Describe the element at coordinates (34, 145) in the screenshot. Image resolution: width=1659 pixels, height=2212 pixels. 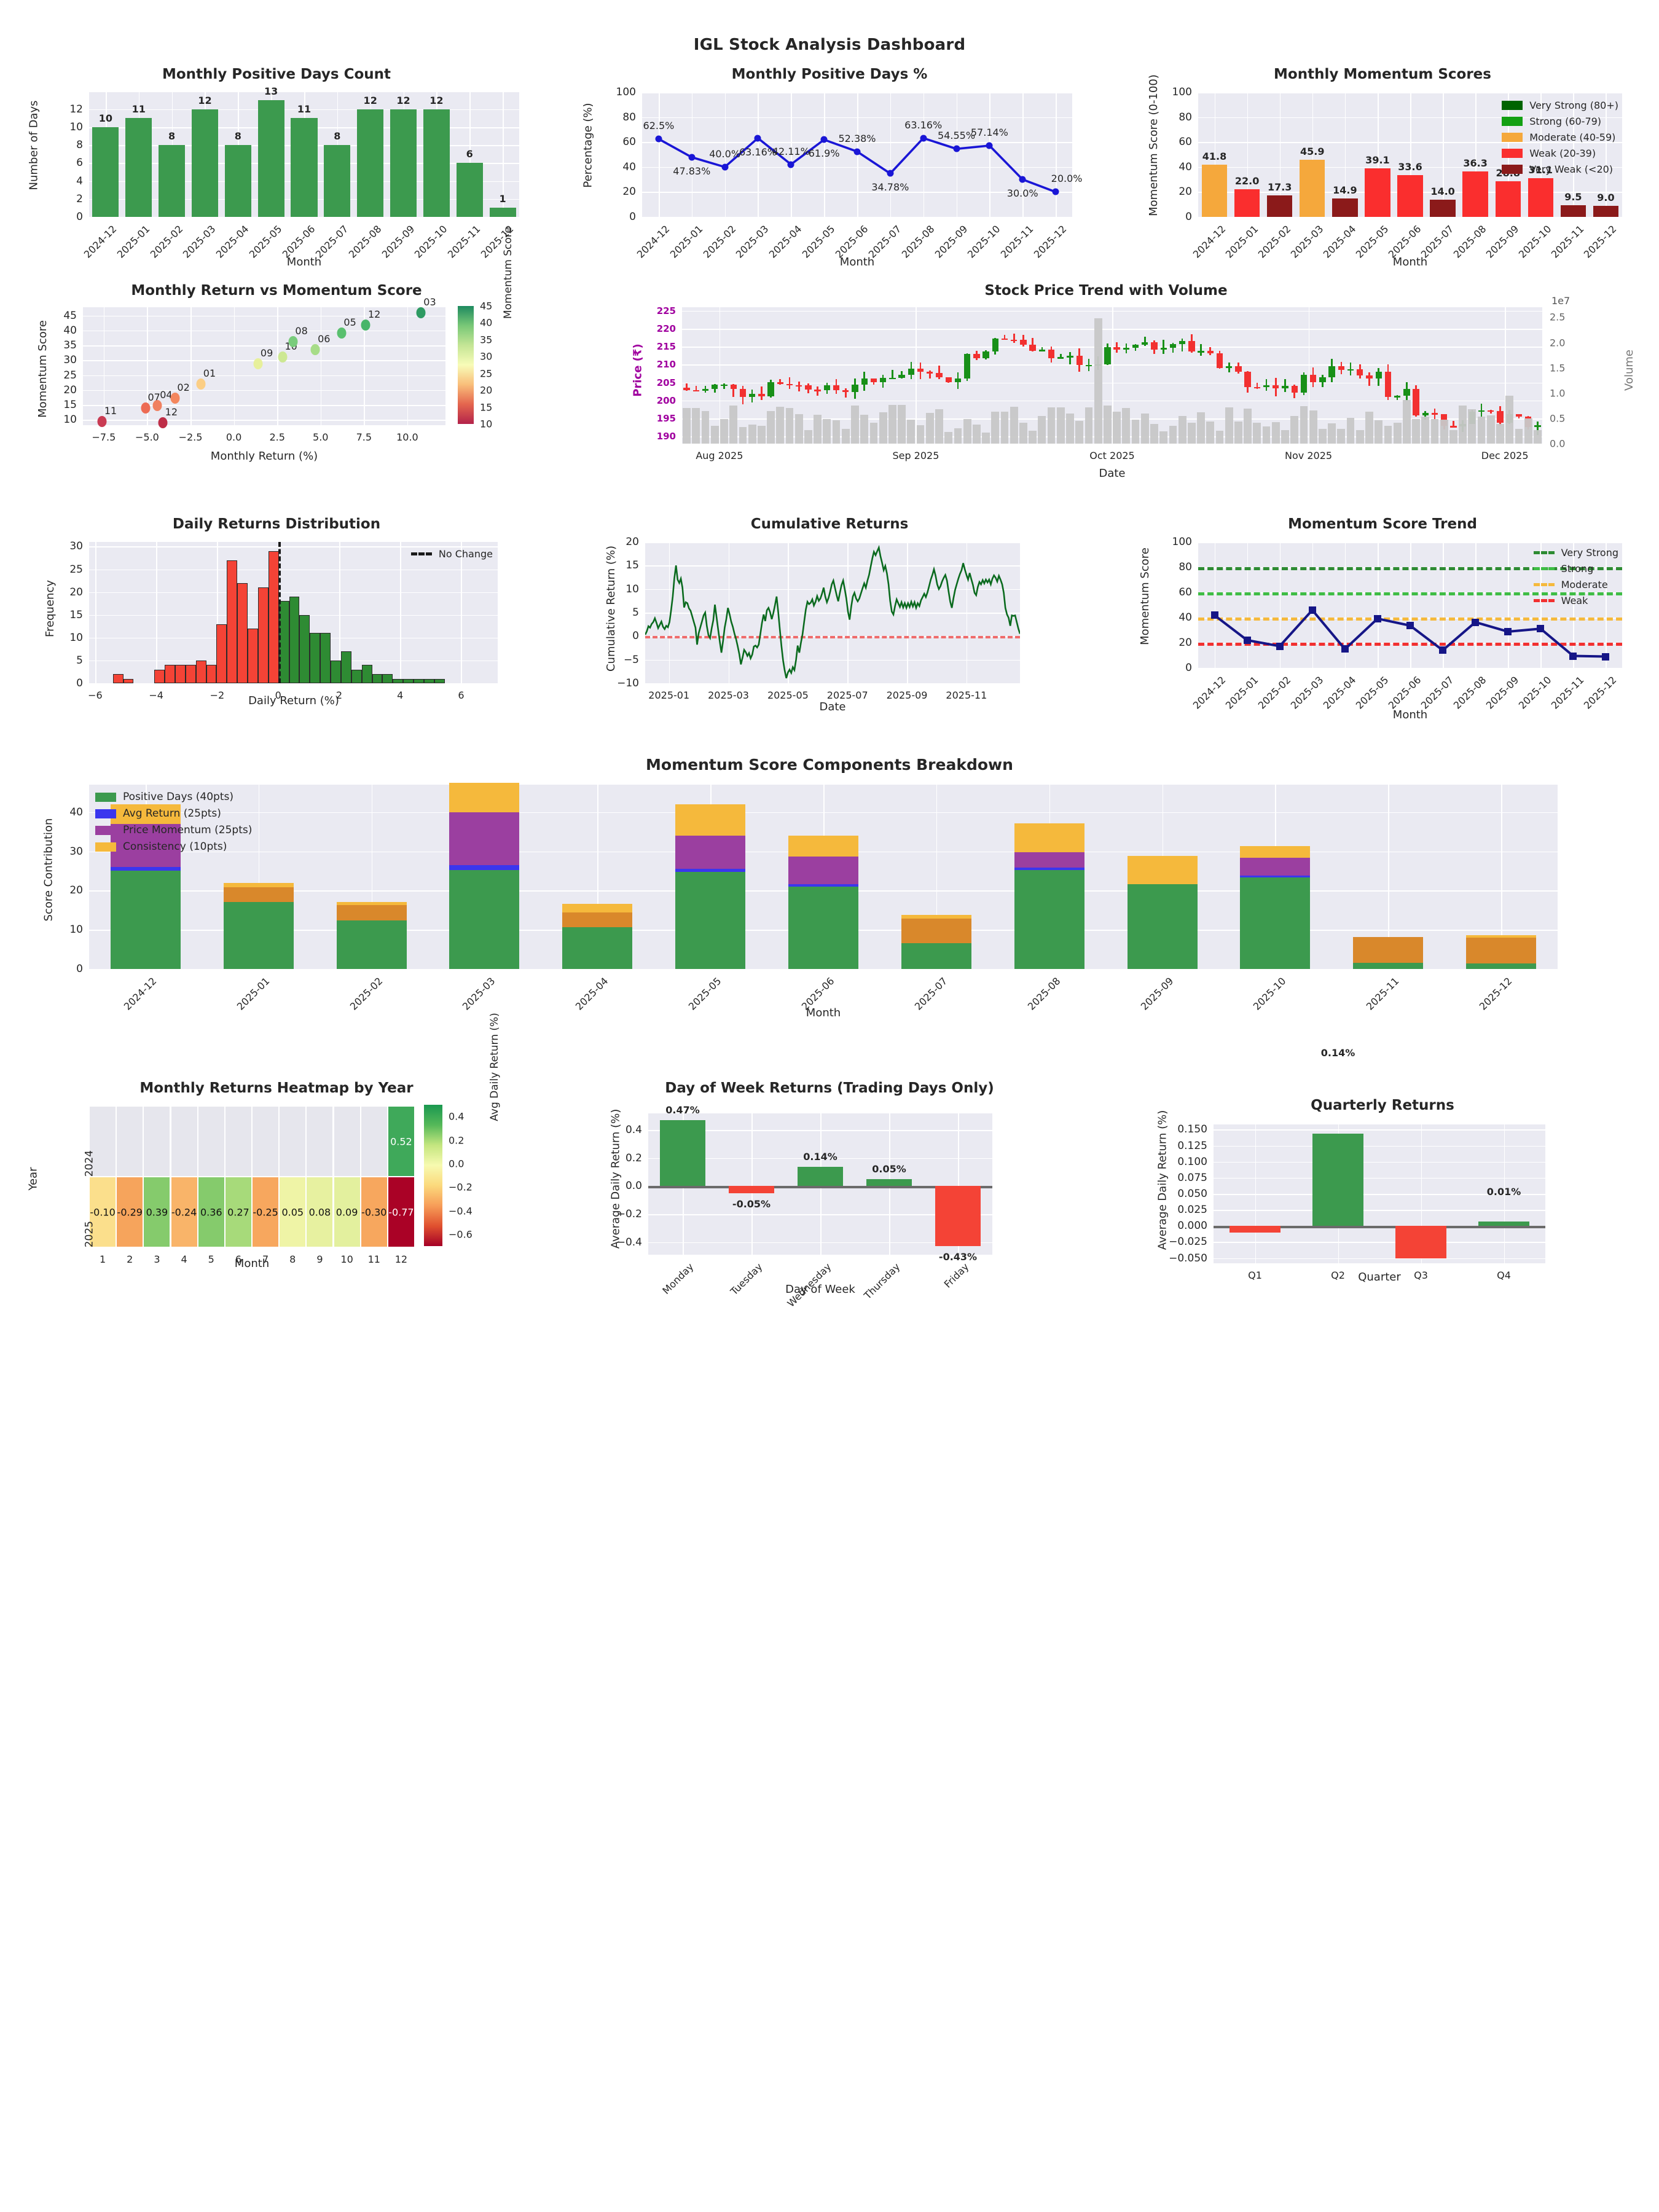
I see `yaxis-label-positive-days-count: Number of Days` at that location.